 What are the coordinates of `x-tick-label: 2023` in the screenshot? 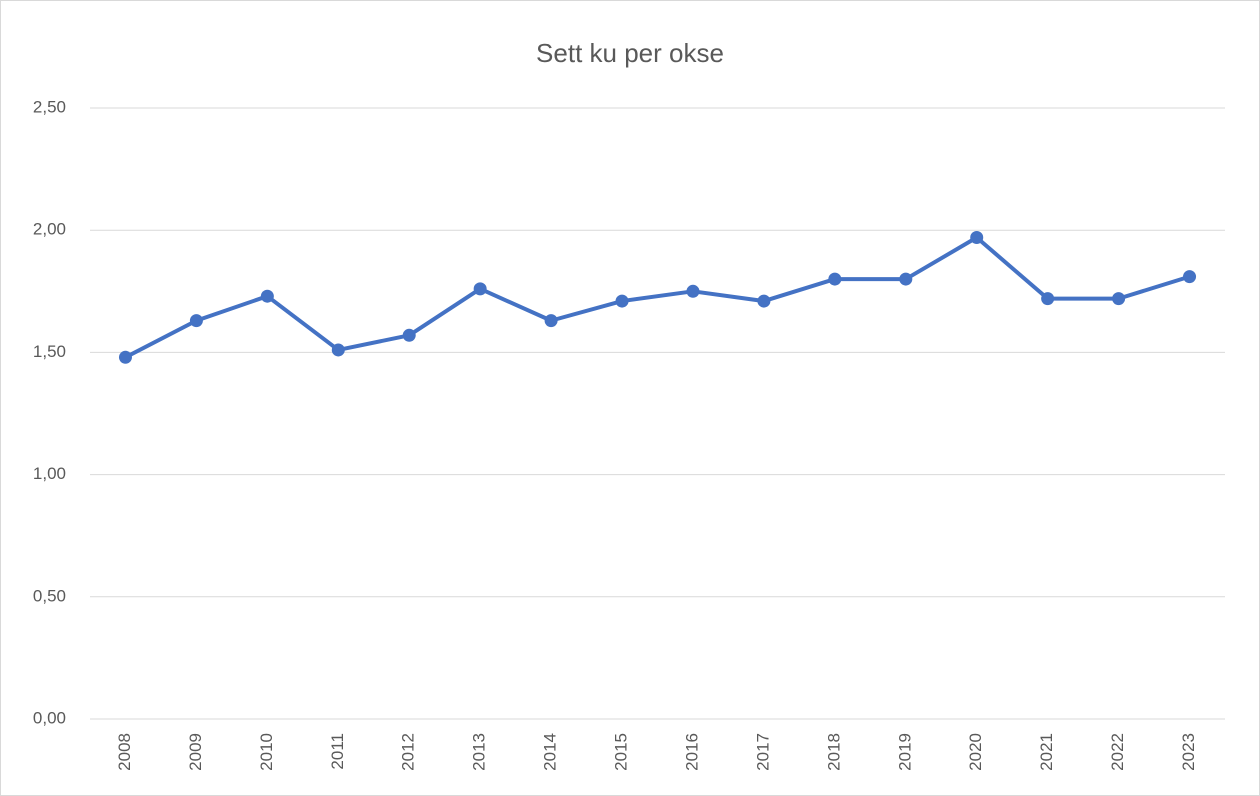 It's located at (1188, 752).